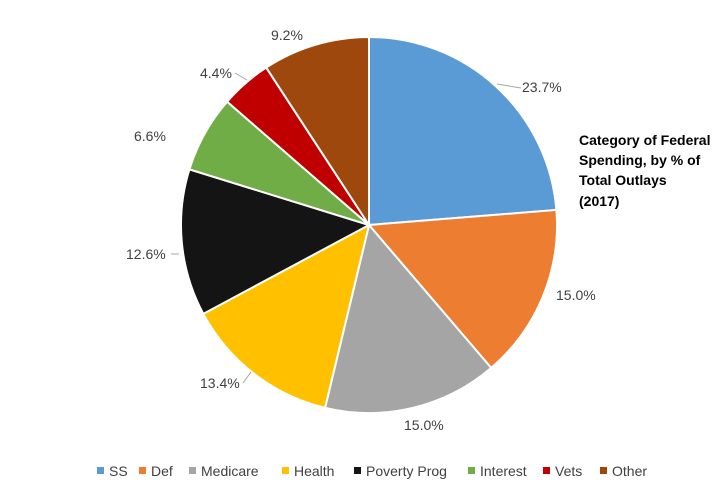 The width and height of the screenshot is (725, 486). I want to click on pie-slice-health, so click(286, 316).